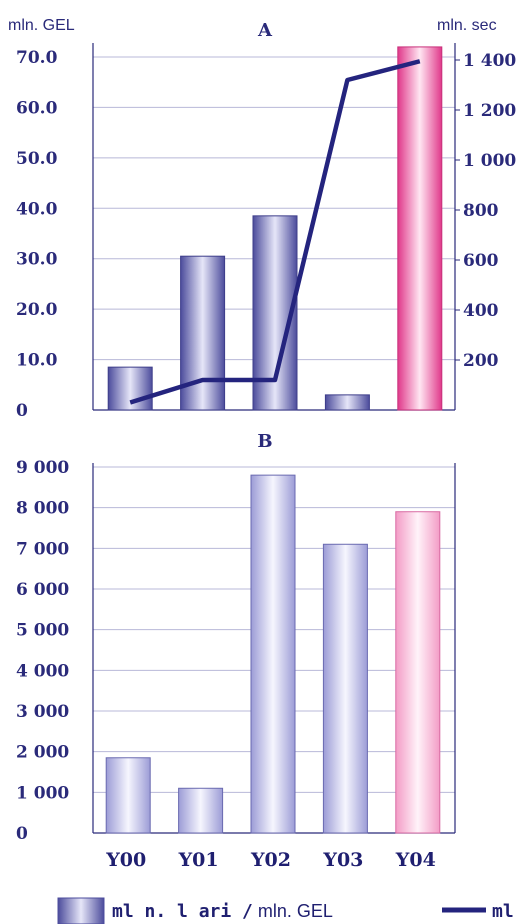 The height and width of the screenshot is (924, 522). I want to click on tick-label-right: 1 400, so click(489, 61).